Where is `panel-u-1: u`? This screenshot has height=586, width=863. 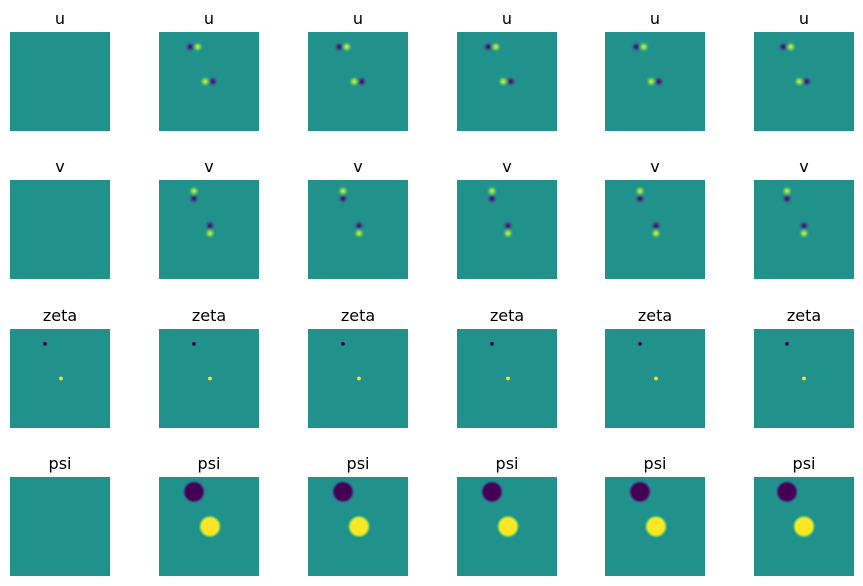
panel-u-1: u is located at coordinates (60, 70).